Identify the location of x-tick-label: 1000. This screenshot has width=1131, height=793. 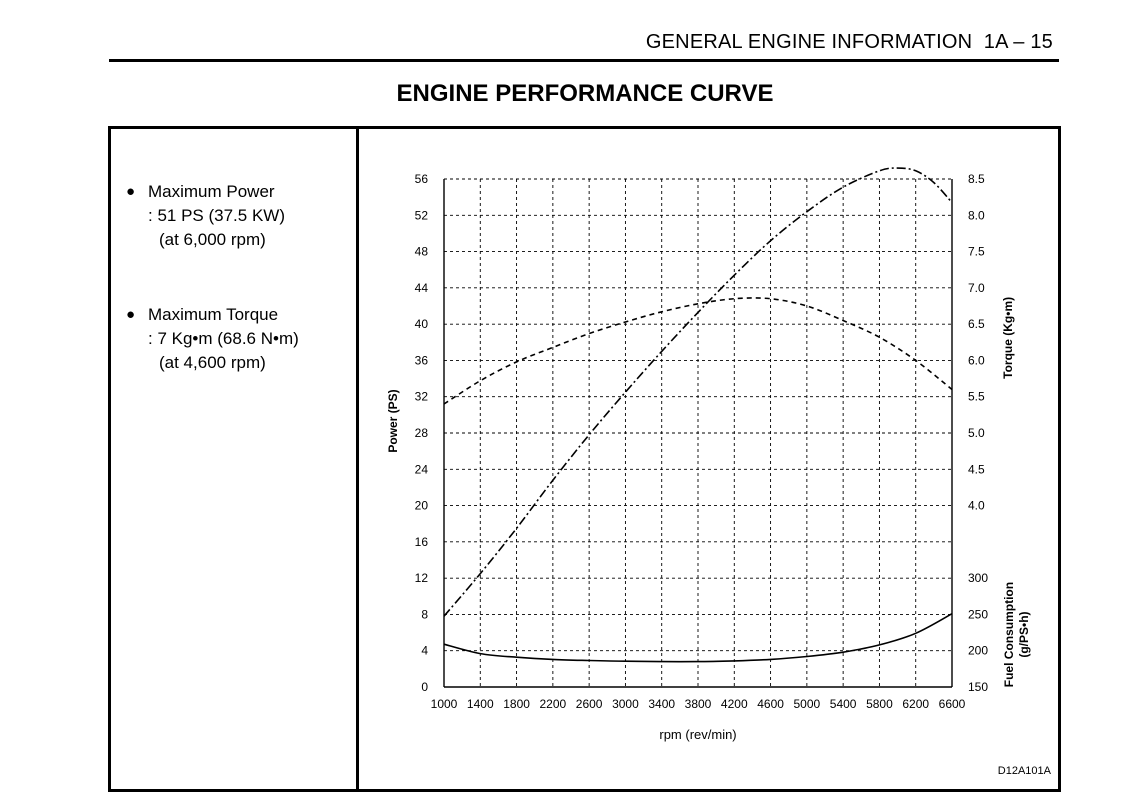
(444, 704).